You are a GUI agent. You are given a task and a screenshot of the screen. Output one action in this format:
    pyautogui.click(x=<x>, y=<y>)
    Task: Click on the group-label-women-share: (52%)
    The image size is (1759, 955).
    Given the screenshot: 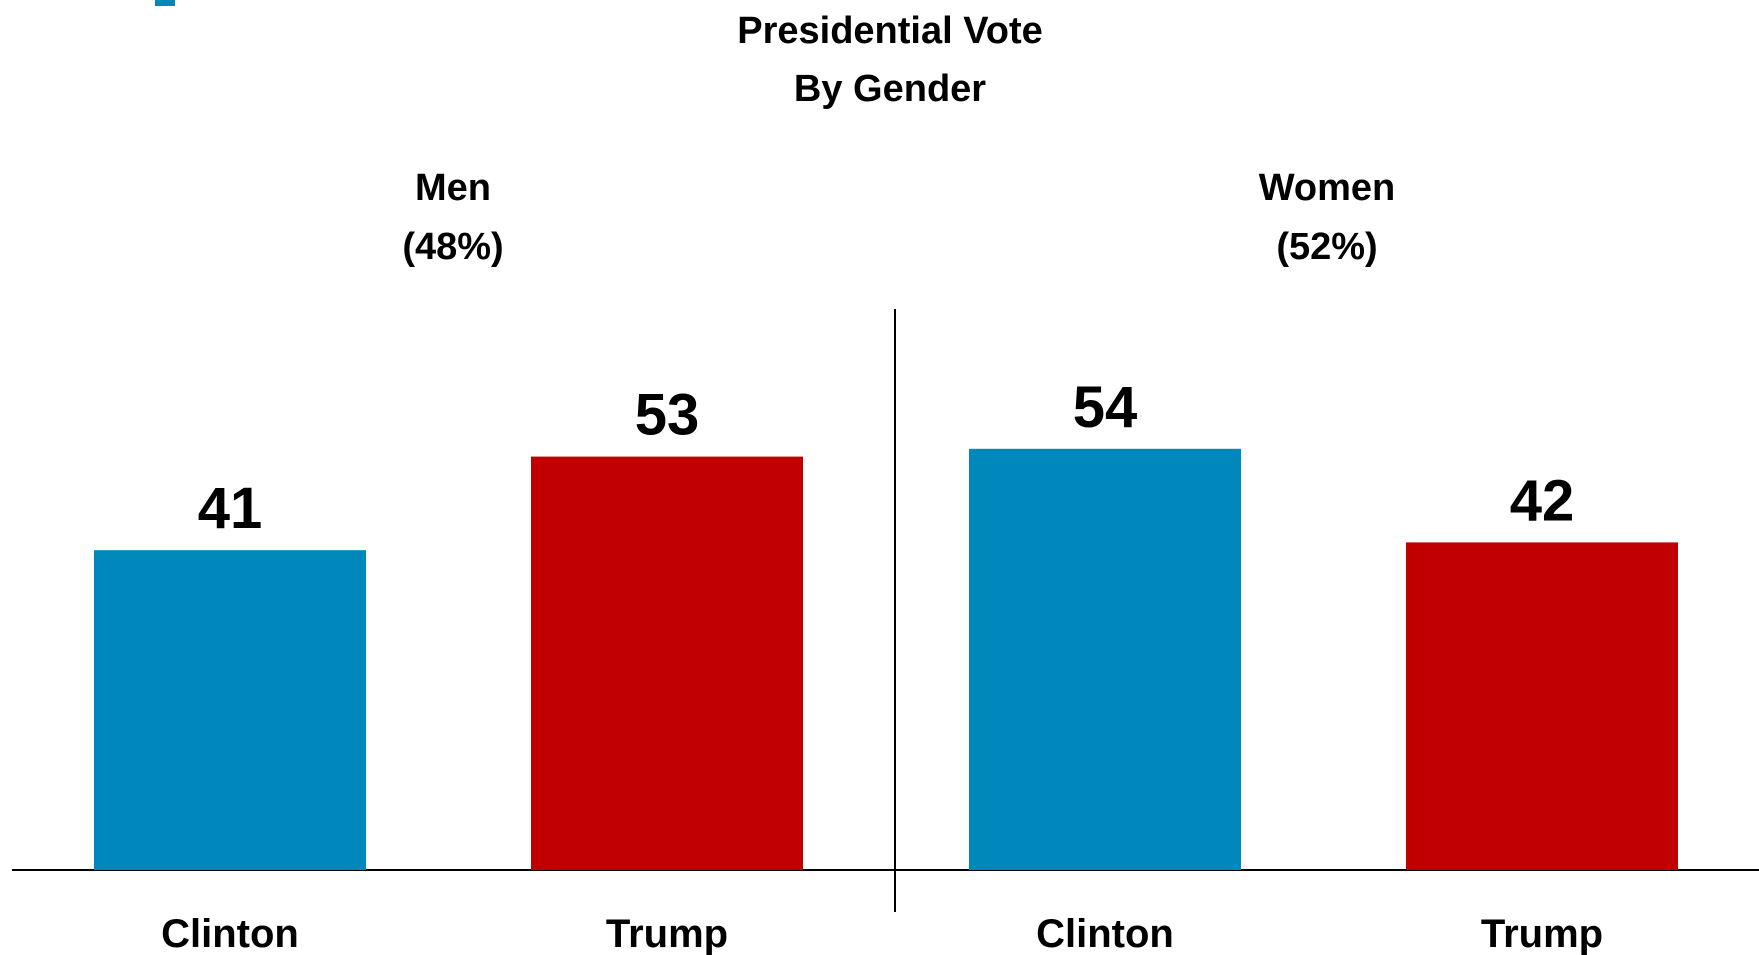 What is the action you would take?
    pyautogui.click(x=1326, y=247)
    